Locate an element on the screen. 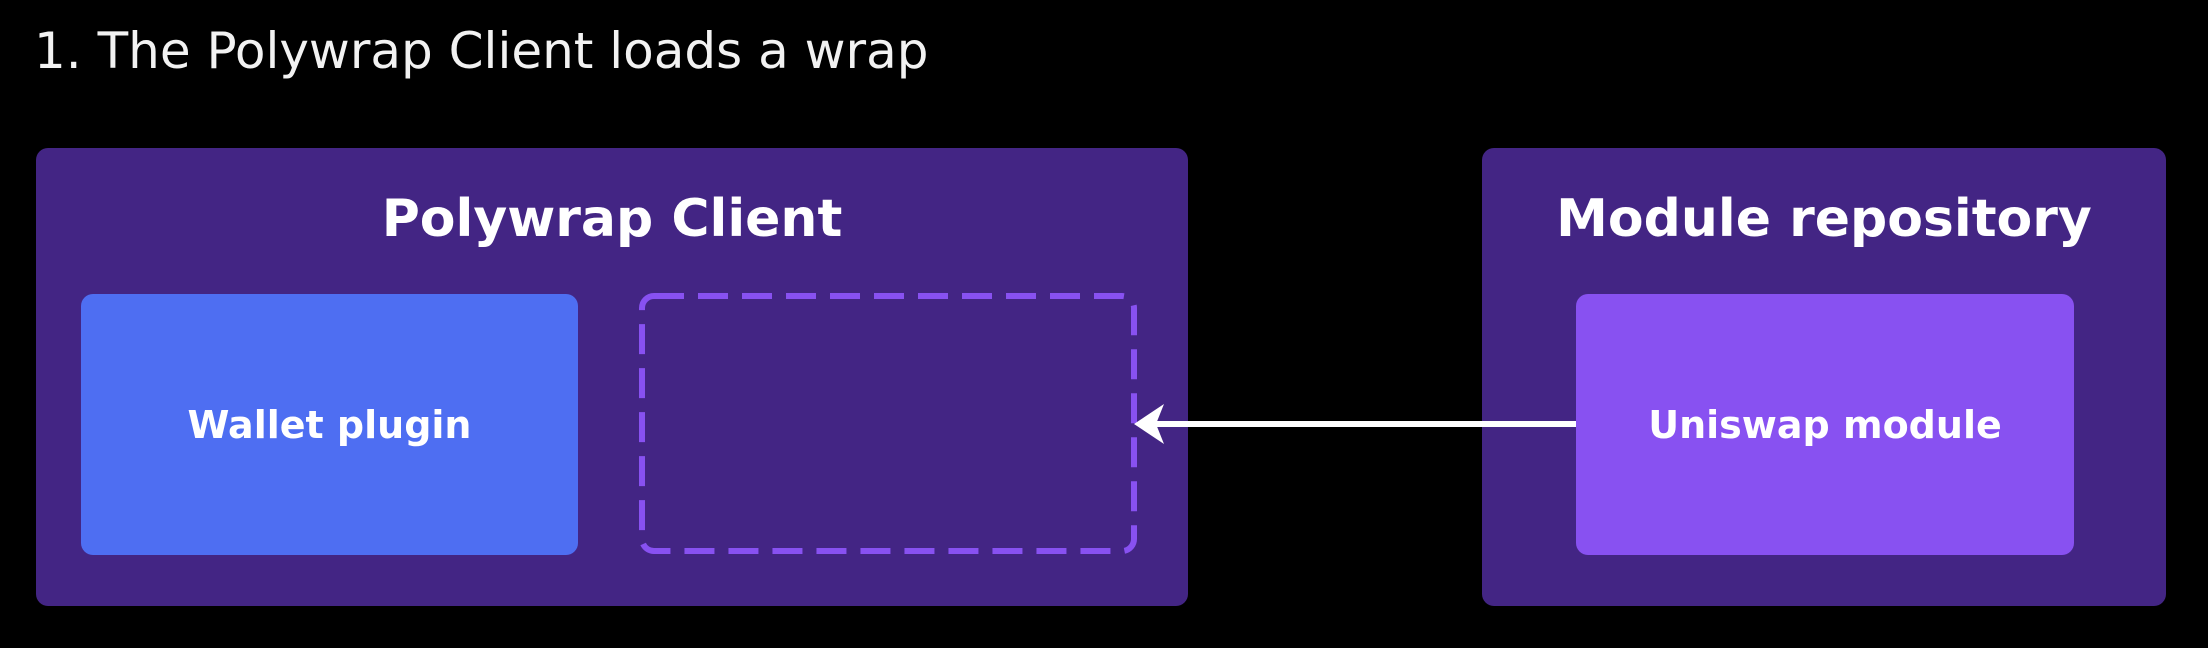 This screenshot has width=2208, height=648. wallet-plugin-box: Wallet plugin is located at coordinates (329, 424).